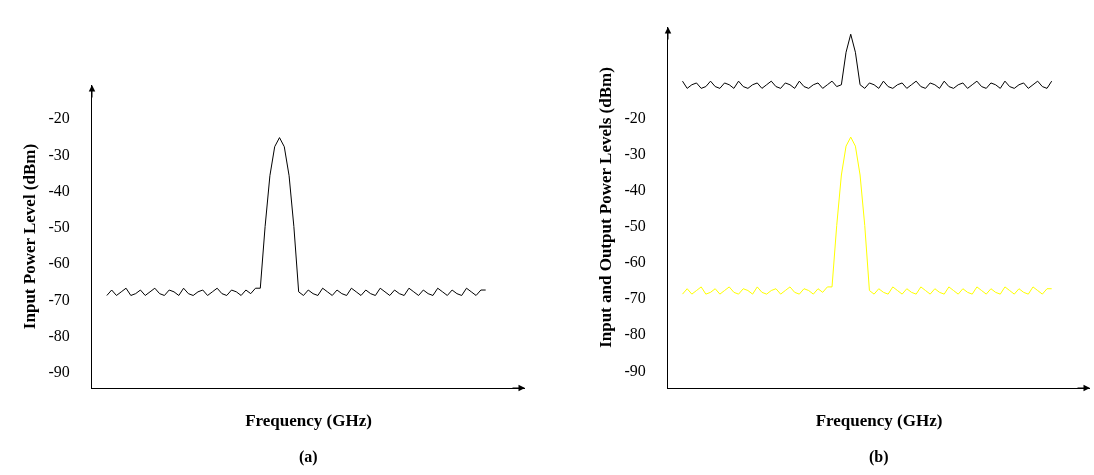 This screenshot has width=1094, height=475. I want to click on y-axis-title: Input and Output Power Levels (dBm), so click(606, 207).